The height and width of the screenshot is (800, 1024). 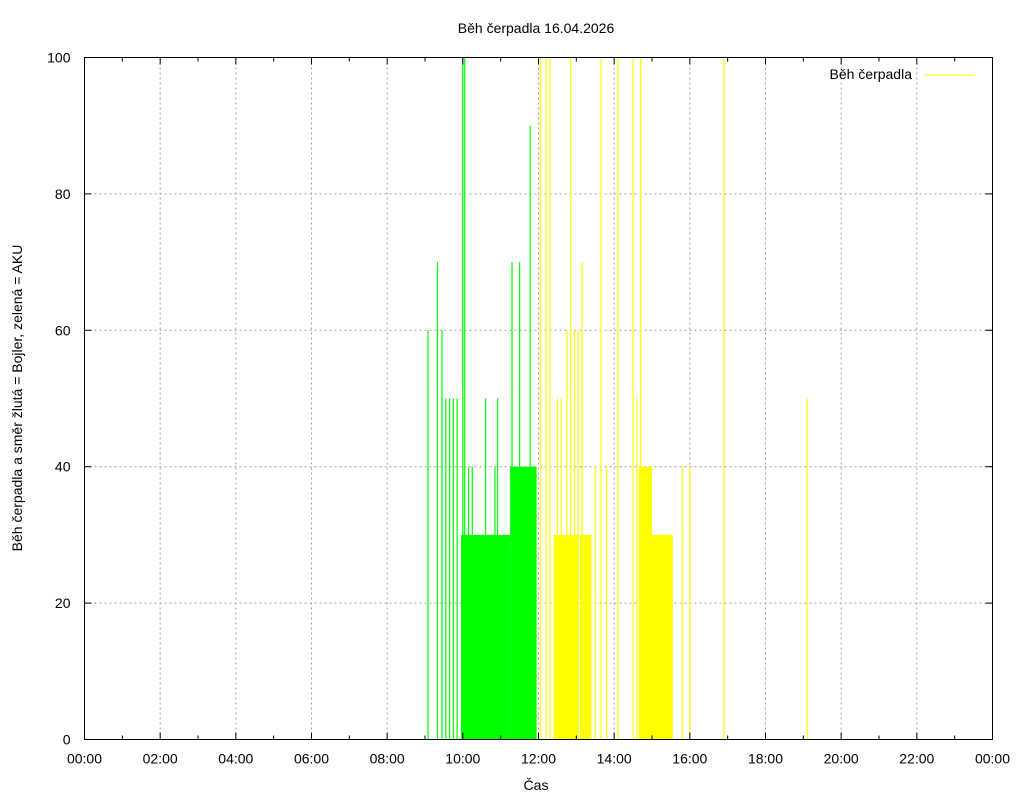 What do you see at coordinates (870, 74) in the screenshot?
I see `legend-label: Běh čerpadla` at bounding box center [870, 74].